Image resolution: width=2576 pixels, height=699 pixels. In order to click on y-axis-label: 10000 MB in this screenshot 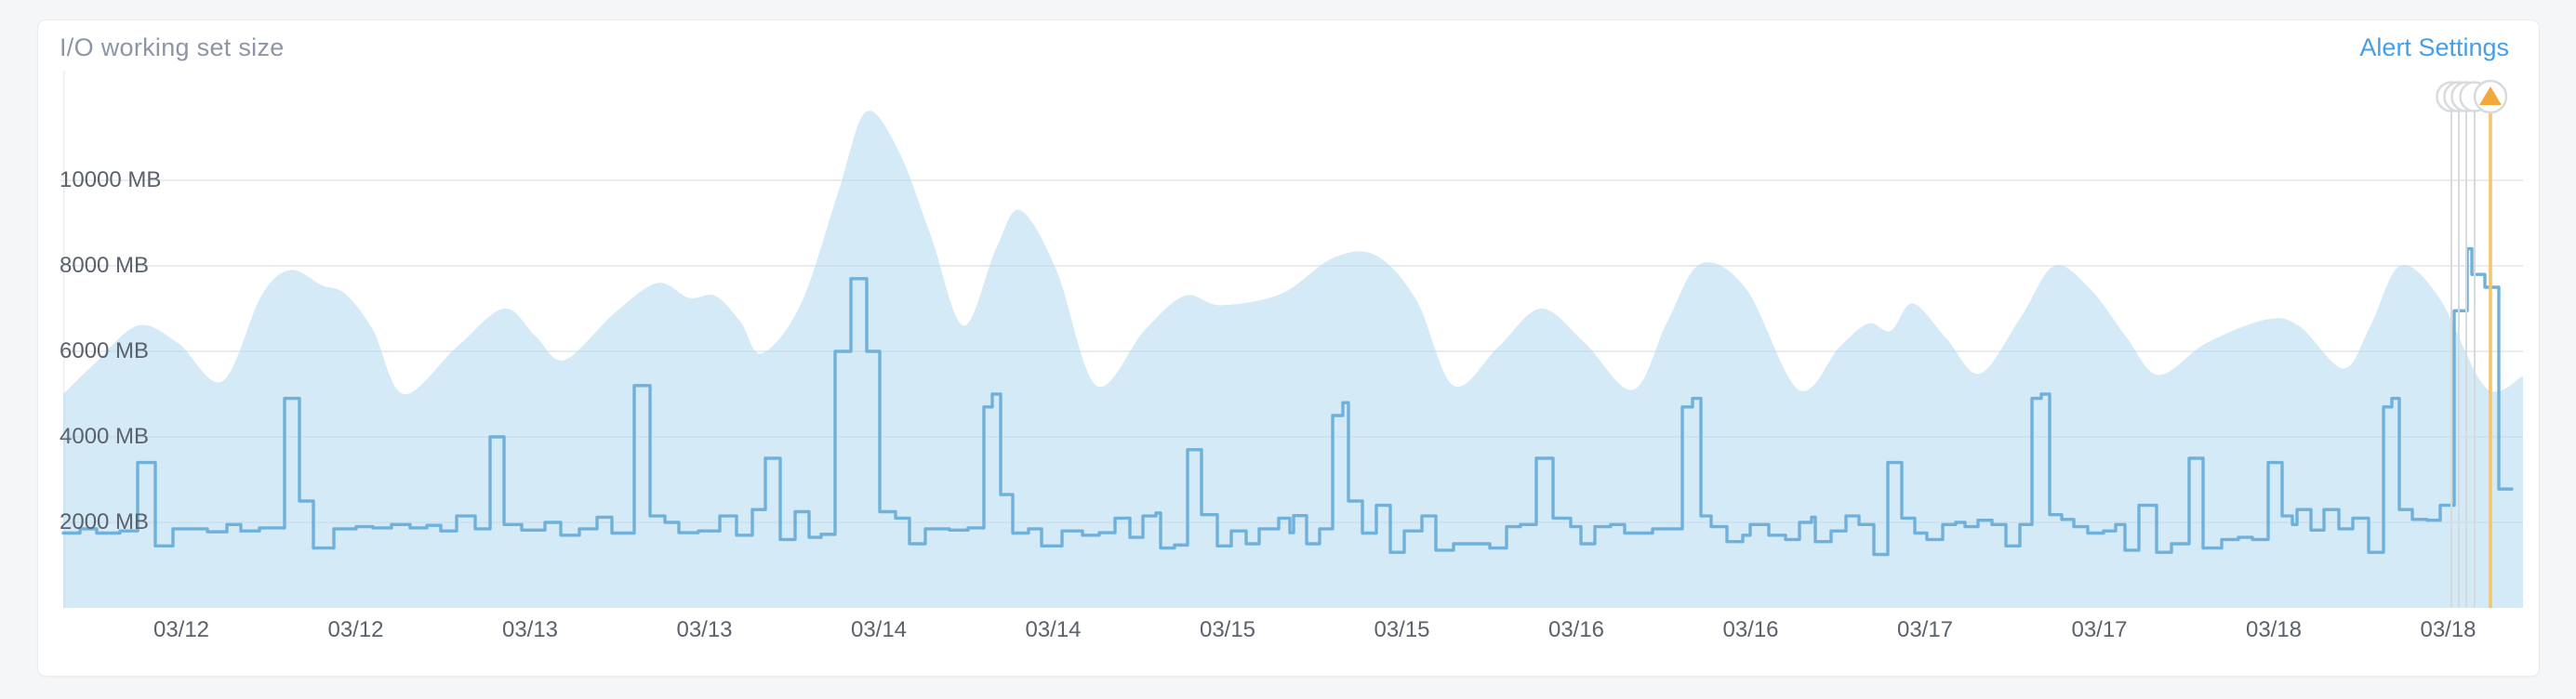, I will do `click(111, 179)`.